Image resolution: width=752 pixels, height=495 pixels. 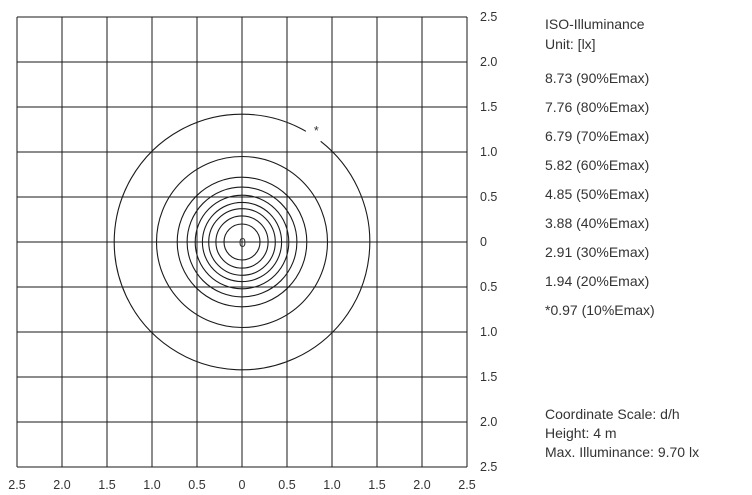 I want to click on x-axis-ticks: 2.5 2.0 1.5 1.0 0.5 0 0.5 1.0 1.5 2.0 2.5, so click(x=241, y=485).